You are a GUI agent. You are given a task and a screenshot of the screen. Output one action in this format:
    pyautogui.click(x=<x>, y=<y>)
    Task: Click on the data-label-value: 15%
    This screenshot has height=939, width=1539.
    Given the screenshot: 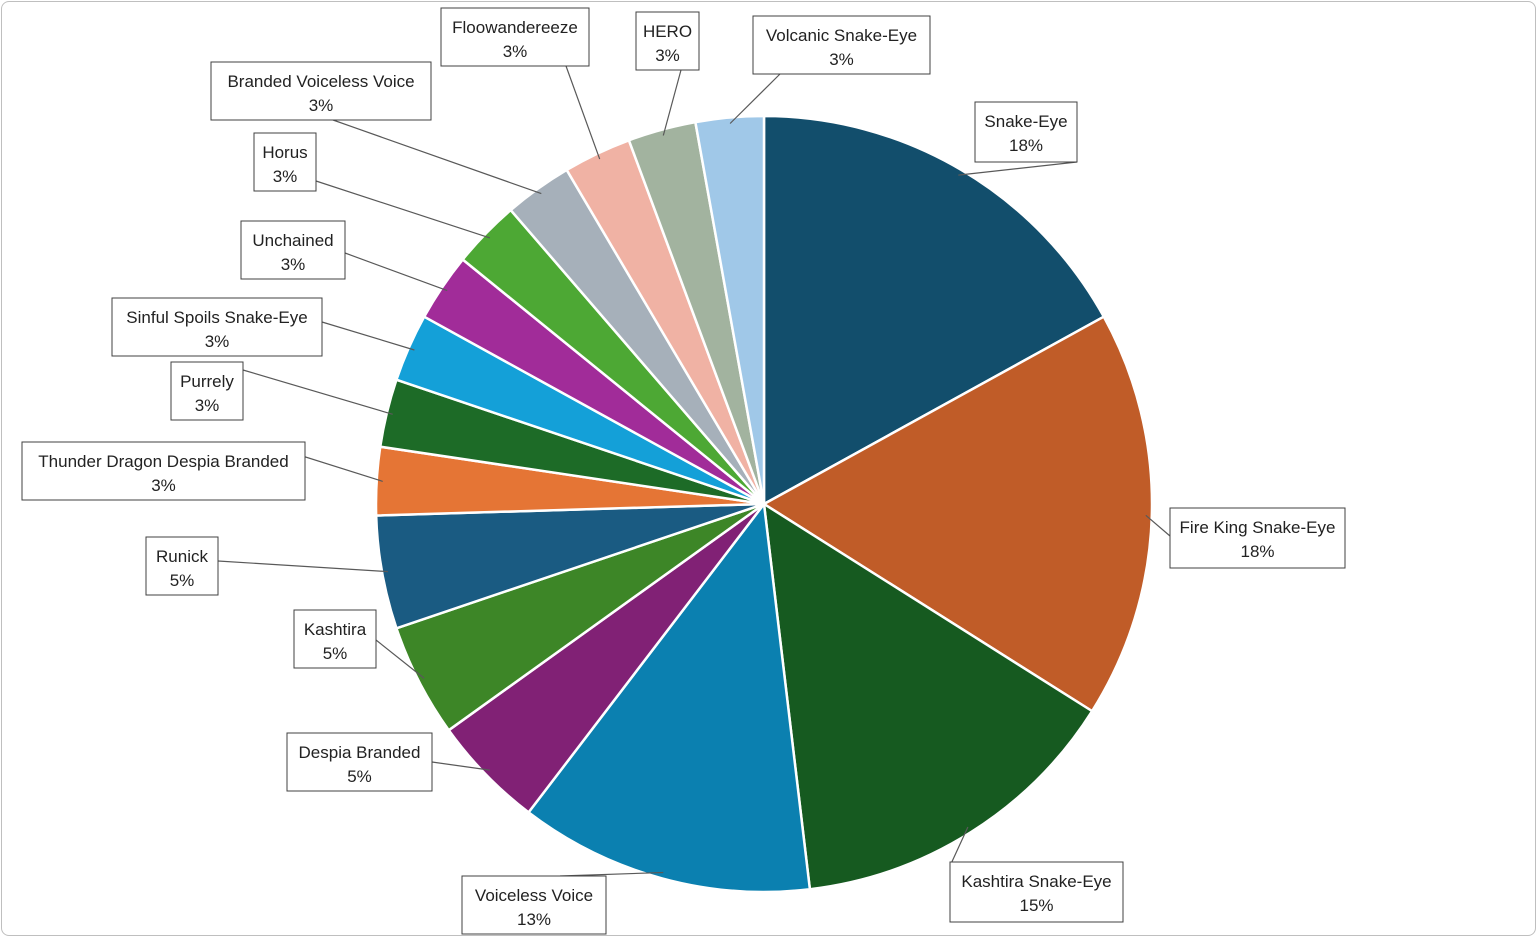 What is the action you would take?
    pyautogui.click(x=1036, y=905)
    